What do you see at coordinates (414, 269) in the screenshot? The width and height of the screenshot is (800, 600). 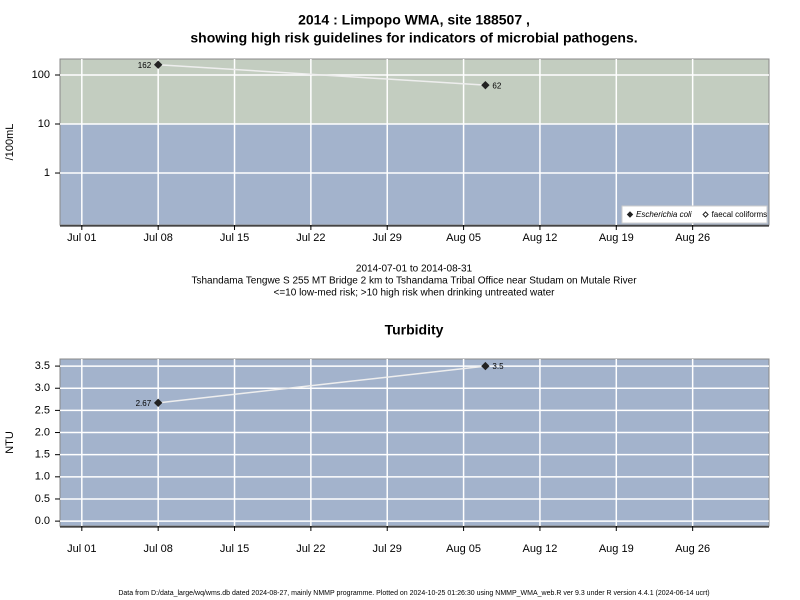 I see `subtitle: 2014-07-01 to 2014-08-31` at bounding box center [414, 269].